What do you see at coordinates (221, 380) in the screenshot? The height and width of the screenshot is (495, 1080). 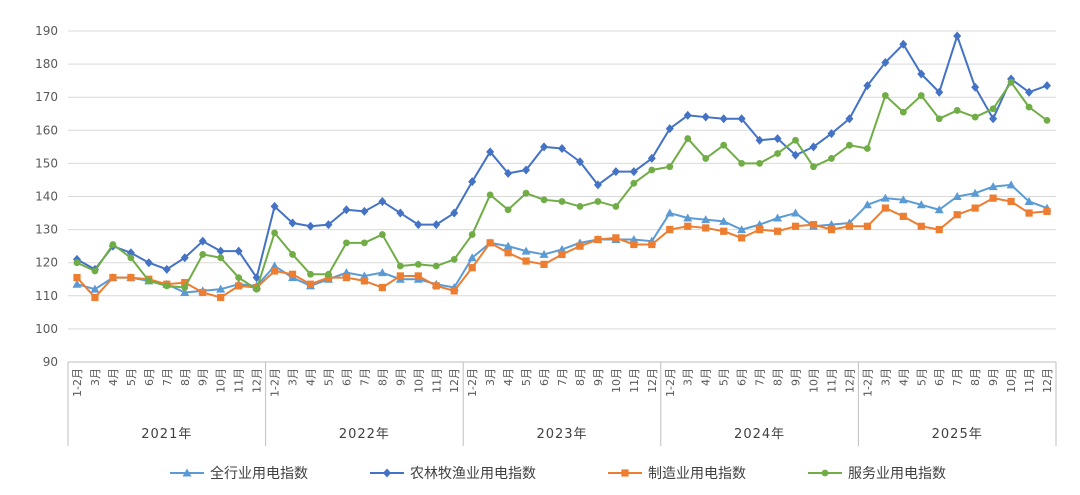 I see `x-tick-label: 10月` at bounding box center [221, 380].